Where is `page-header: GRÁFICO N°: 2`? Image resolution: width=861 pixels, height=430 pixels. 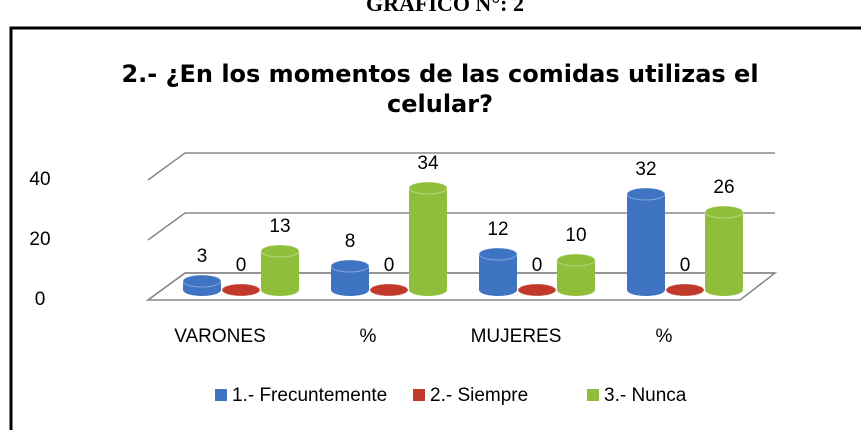 page-header: GRÁFICO N°: 2 is located at coordinates (445, 8).